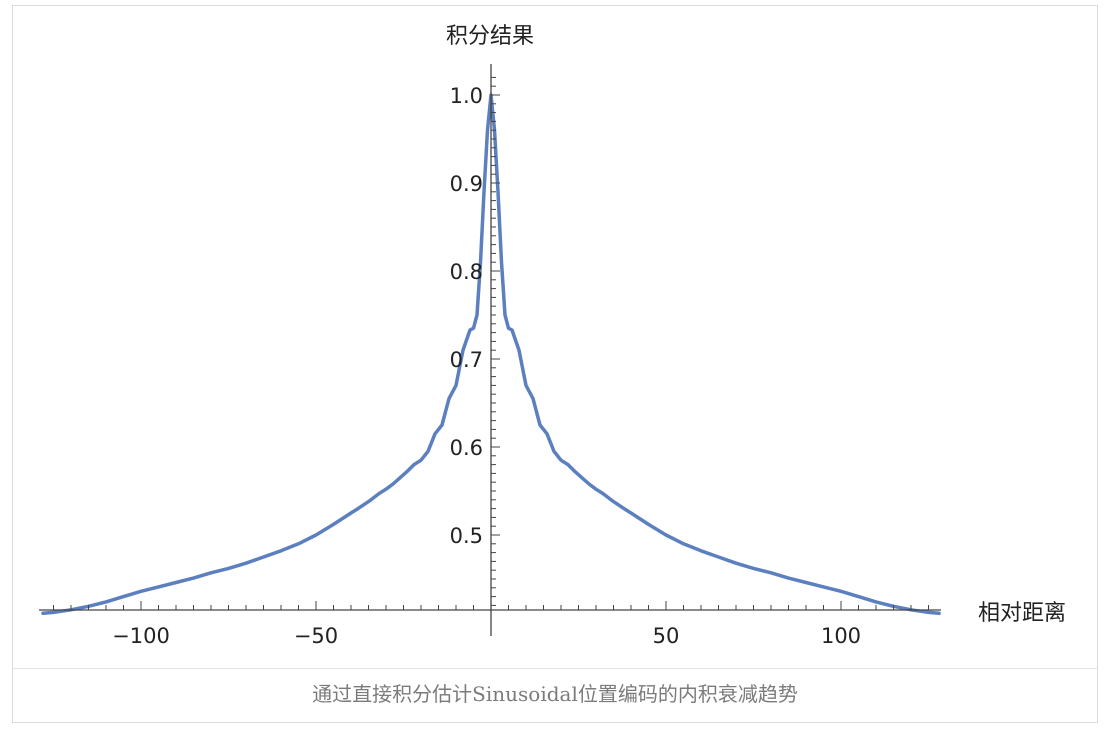 The image size is (1105, 735). What do you see at coordinates (466, 536) in the screenshot?
I see `y-tick-label: 0.5` at bounding box center [466, 536].